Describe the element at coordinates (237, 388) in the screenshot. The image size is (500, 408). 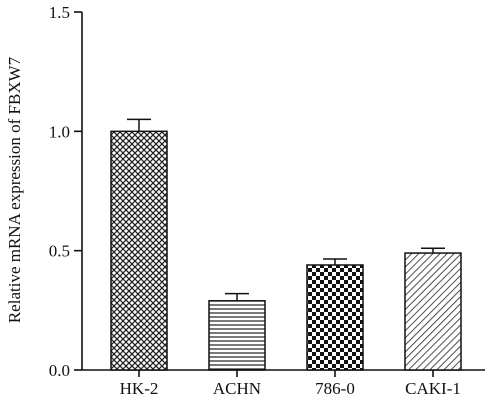
I see `x-tick-label: ACHN` at that location.